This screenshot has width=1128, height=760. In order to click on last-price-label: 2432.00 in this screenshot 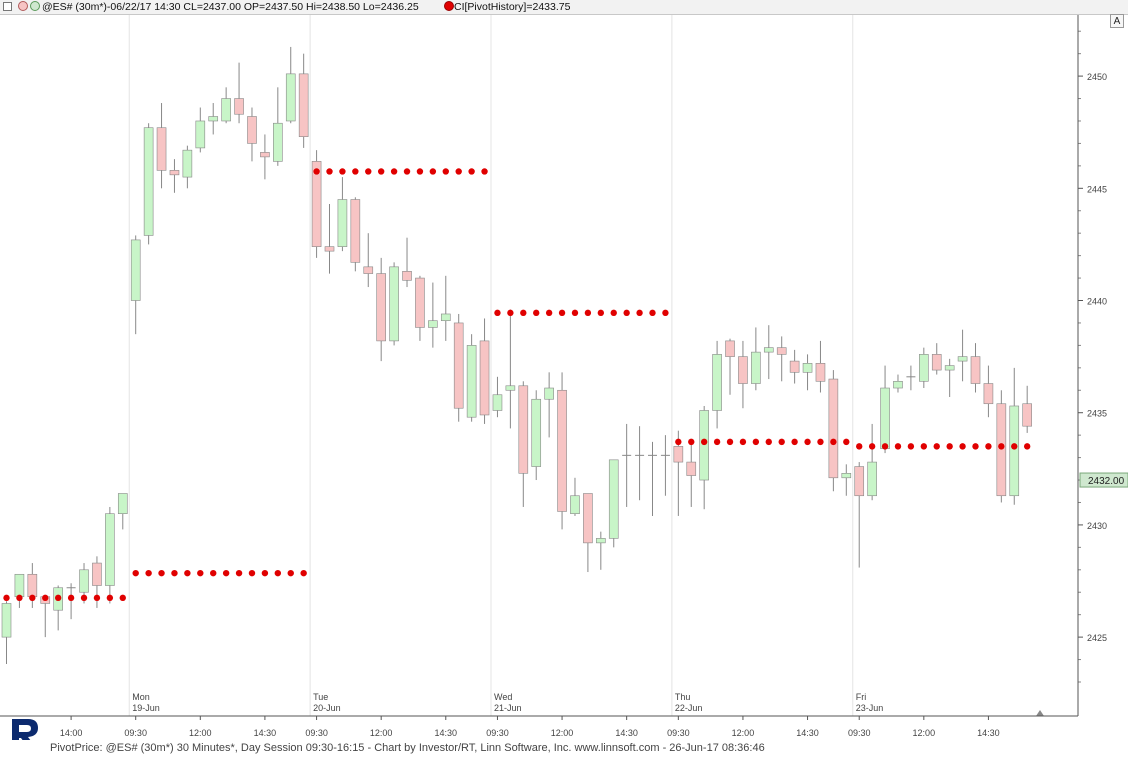, I will do `click(1106, 481)`.